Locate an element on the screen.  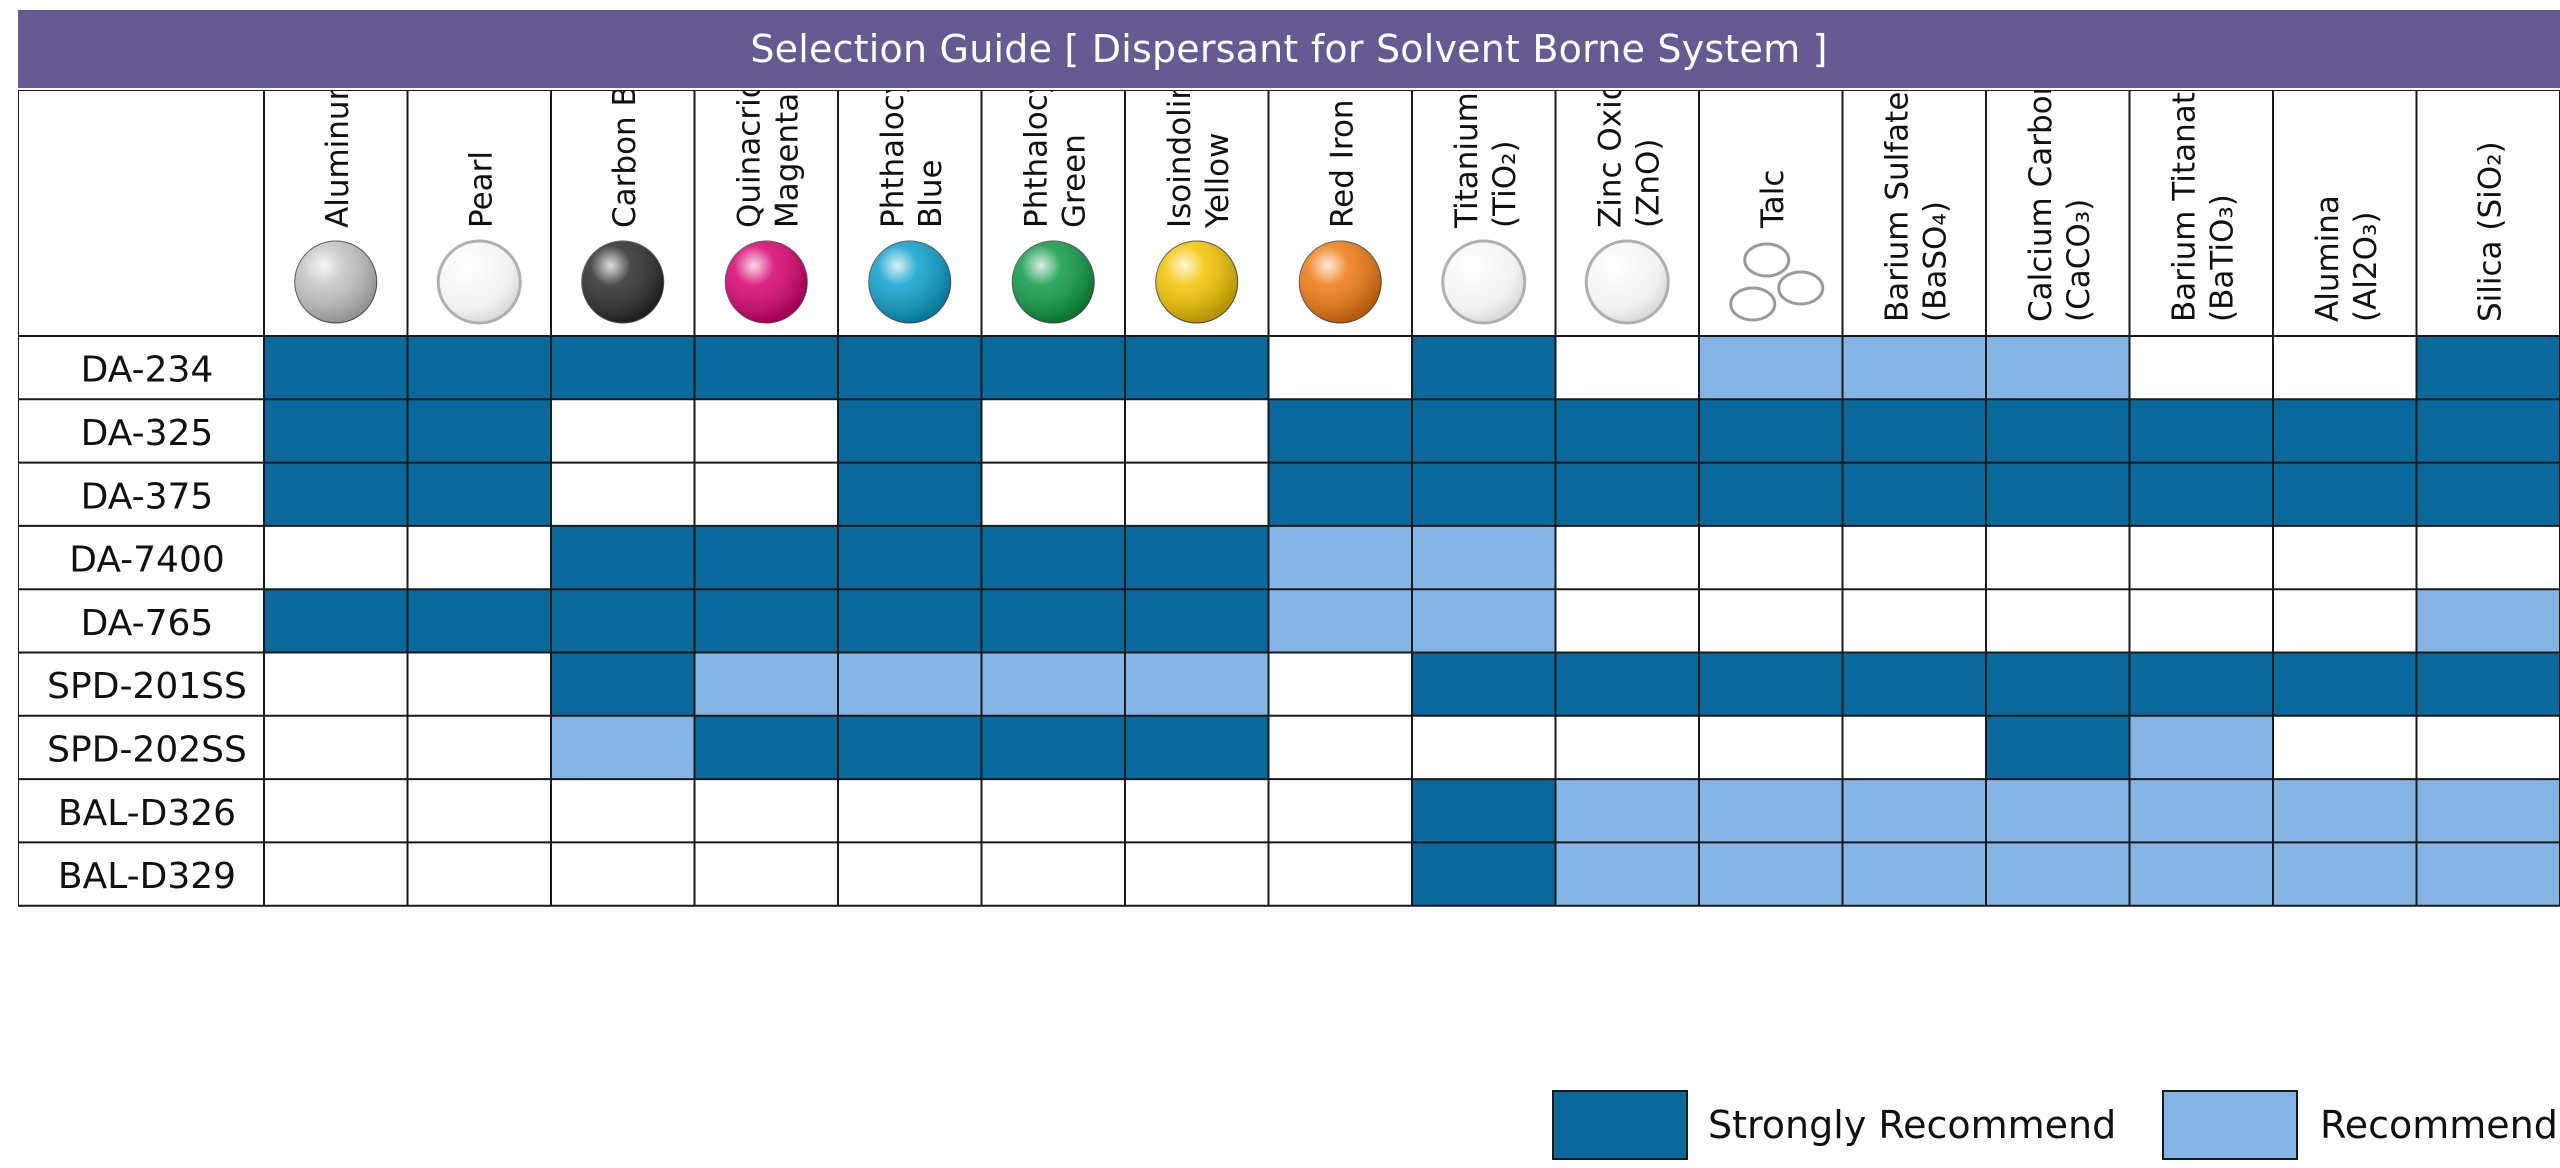
column-header-label: Alumina is located at coordinates (2328, 258).